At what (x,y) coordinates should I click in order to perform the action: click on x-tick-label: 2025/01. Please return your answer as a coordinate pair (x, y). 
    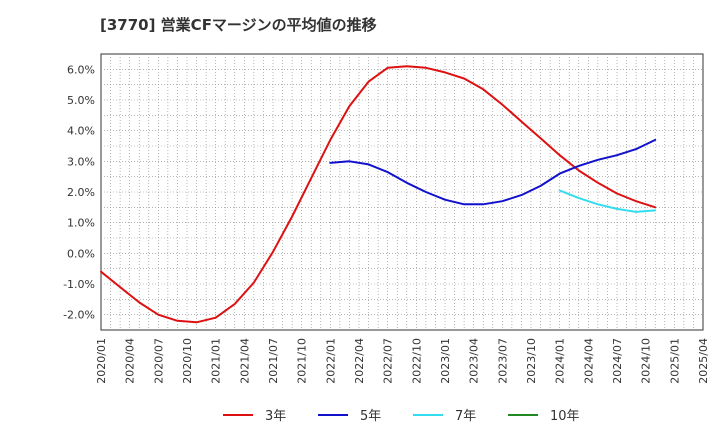
    Looking at the image, I should click on (674, 361).